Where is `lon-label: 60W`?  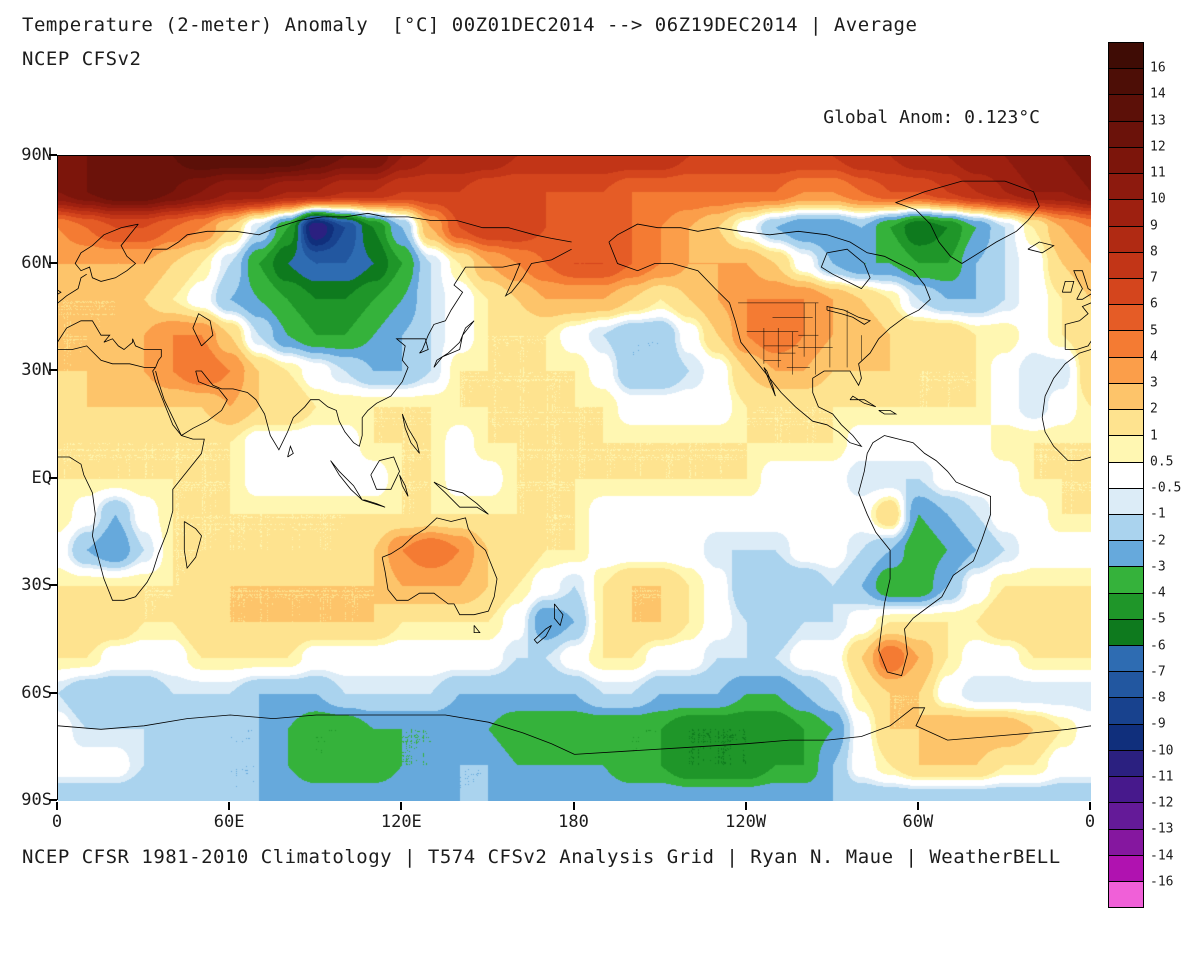
lon-label: 60W is located at coordinates (918, 822).